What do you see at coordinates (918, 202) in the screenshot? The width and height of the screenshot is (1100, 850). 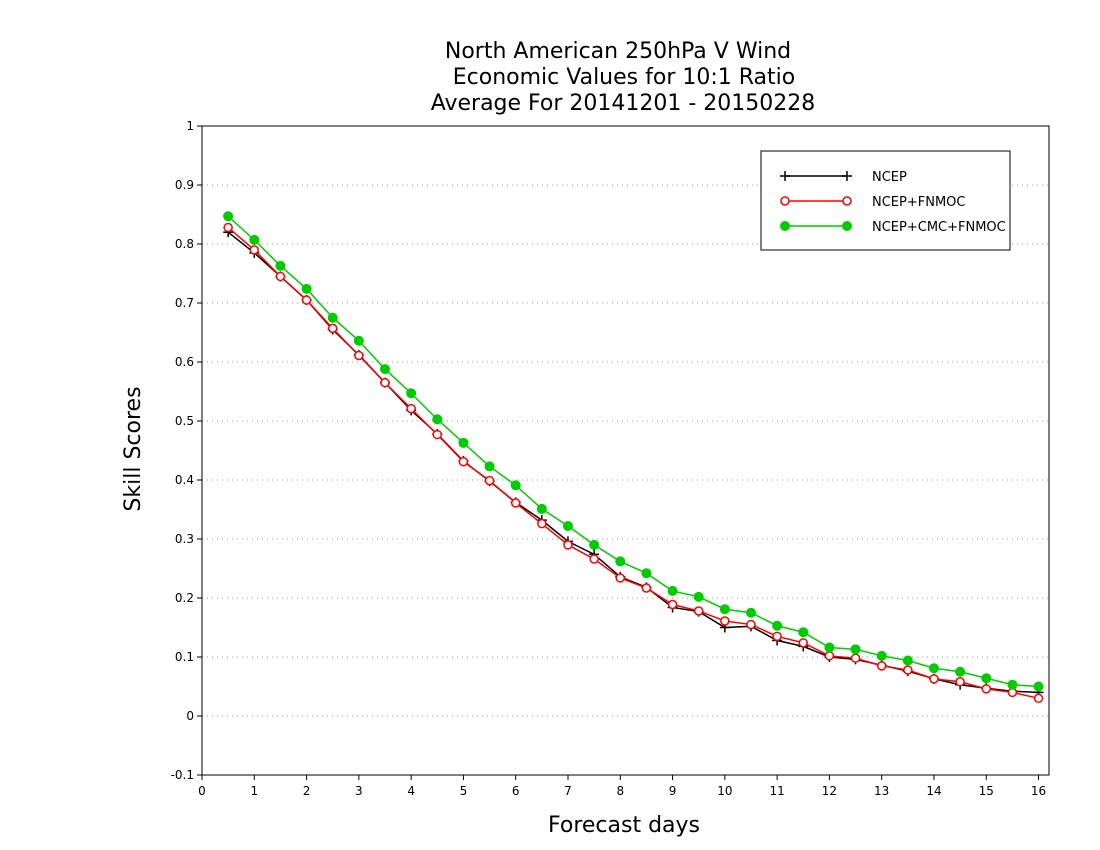 I see `legend-label-1: NCEP+FNMOC` at bounding box center [918, 202].